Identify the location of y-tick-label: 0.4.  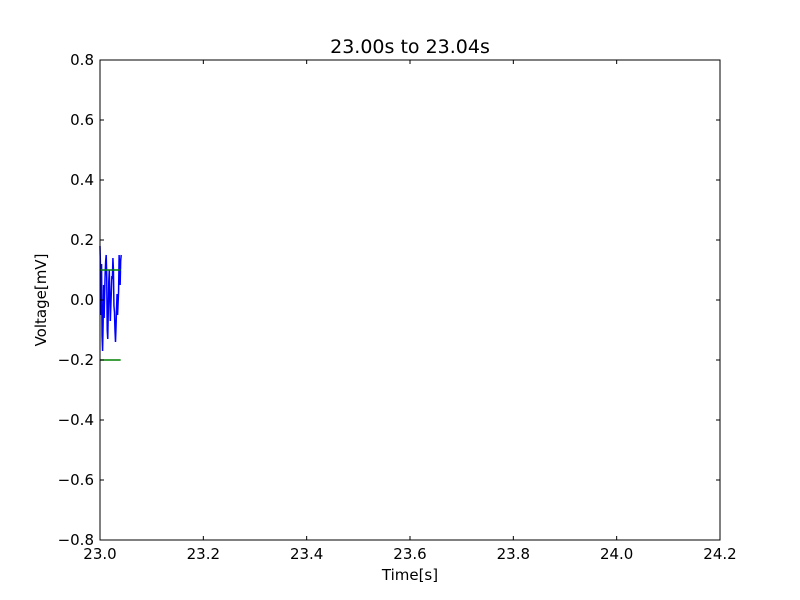
(82, 180).